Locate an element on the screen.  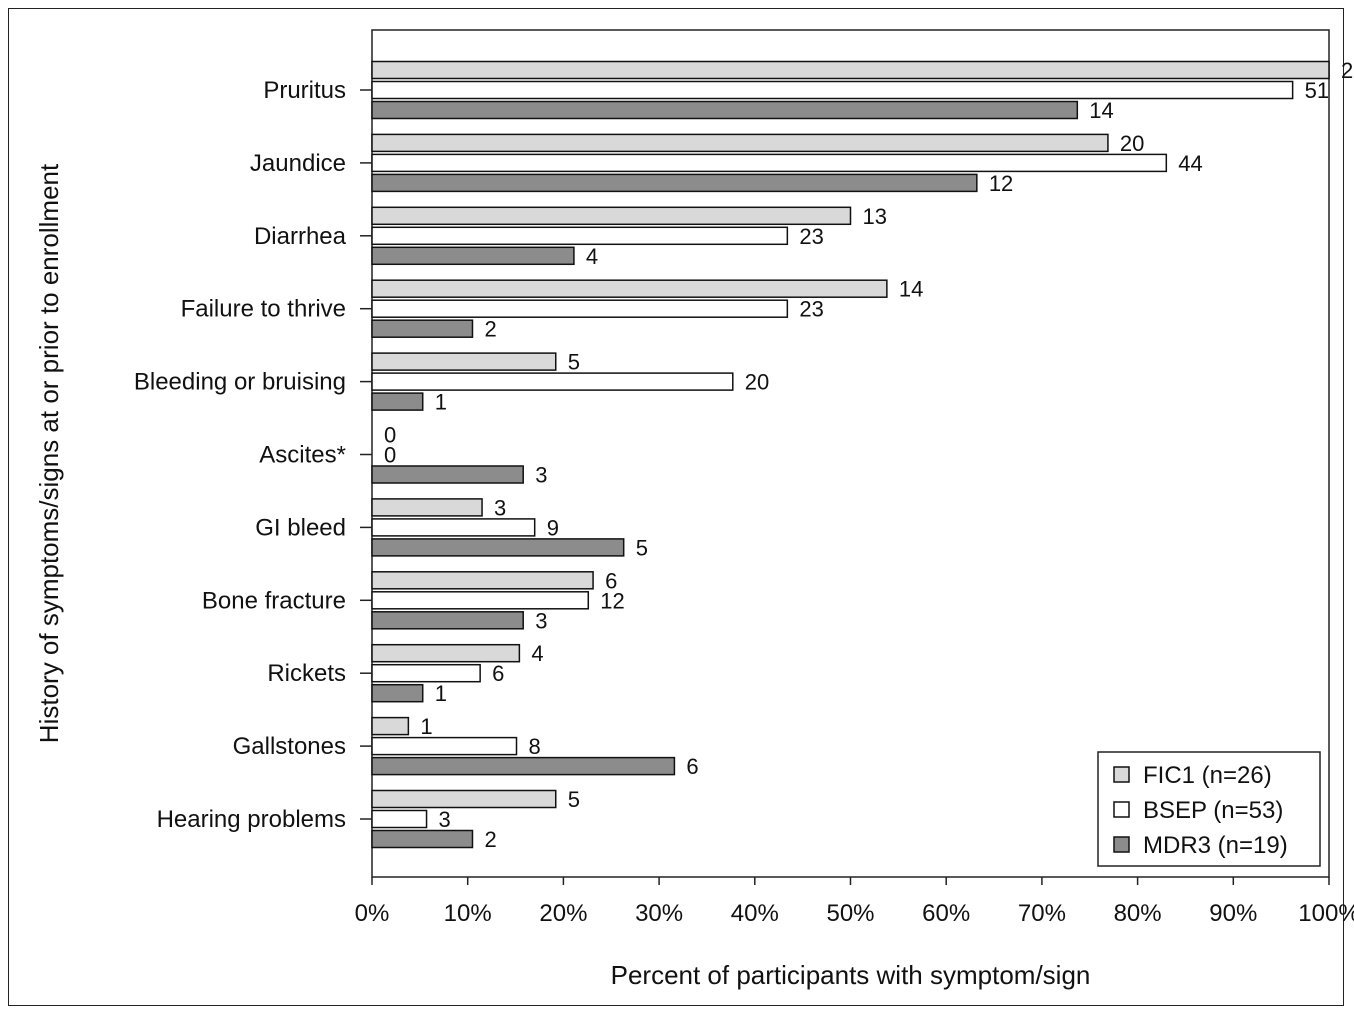
category-label: Pruritus is located at coordinates (304, 90).